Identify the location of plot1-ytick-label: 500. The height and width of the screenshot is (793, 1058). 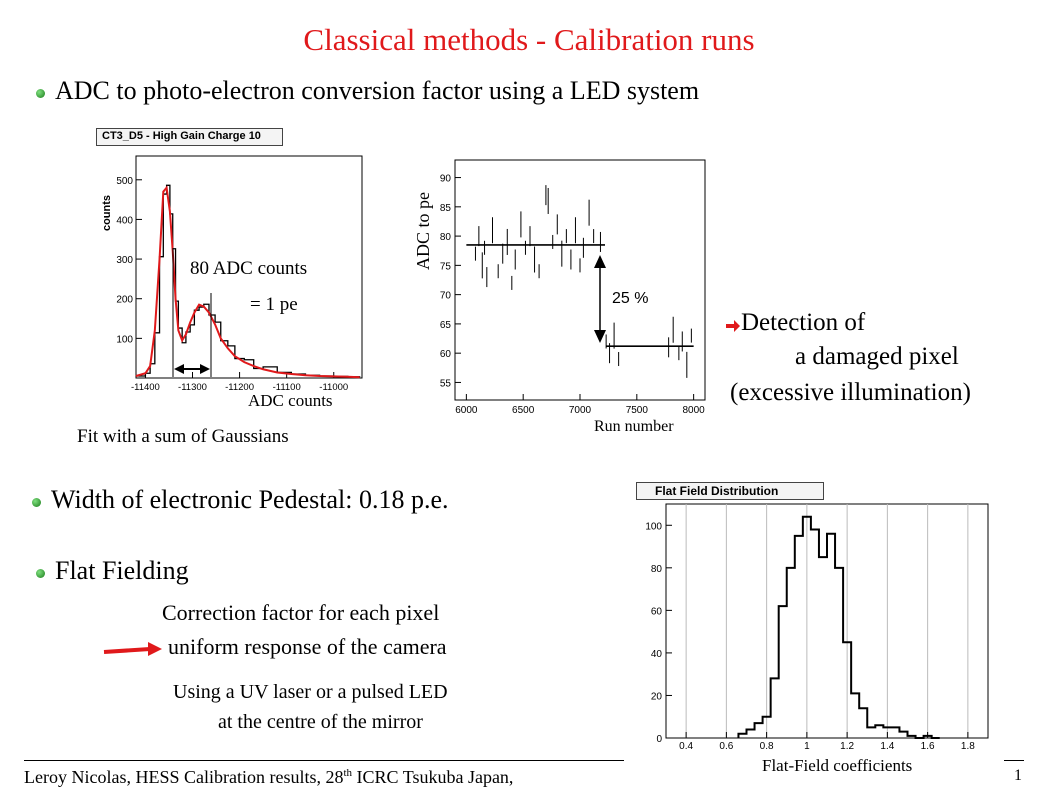
(124, 181).